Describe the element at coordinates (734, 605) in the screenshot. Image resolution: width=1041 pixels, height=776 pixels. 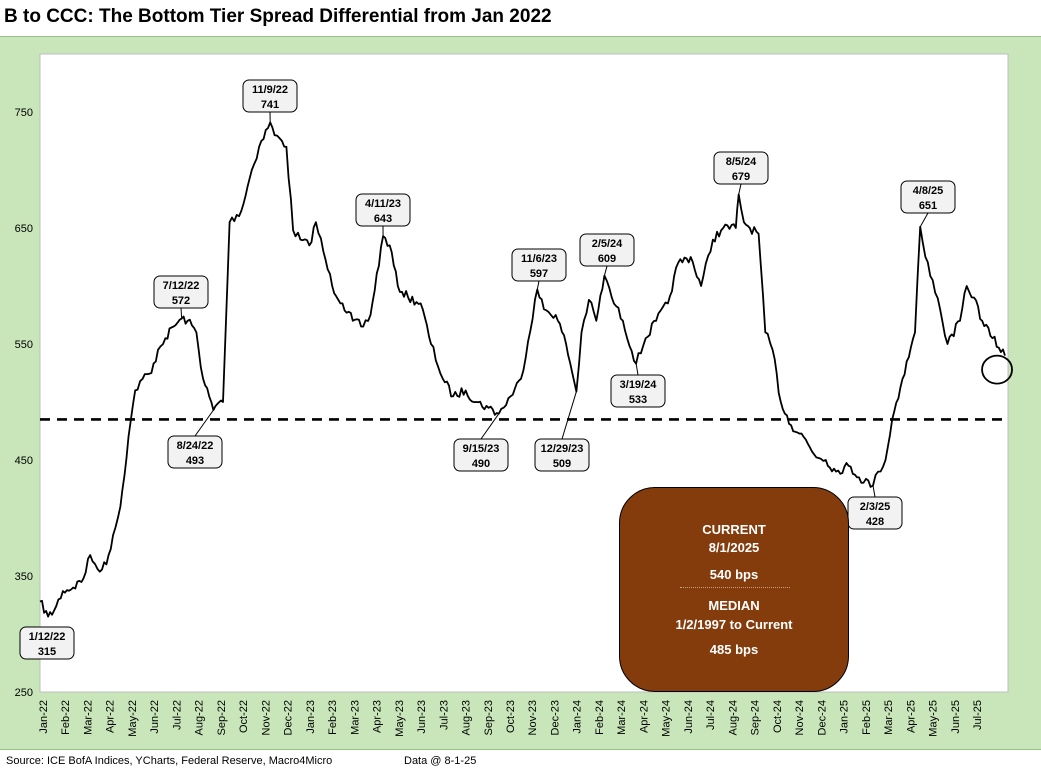
I see `info-median-label: MEDIAN` at that location.